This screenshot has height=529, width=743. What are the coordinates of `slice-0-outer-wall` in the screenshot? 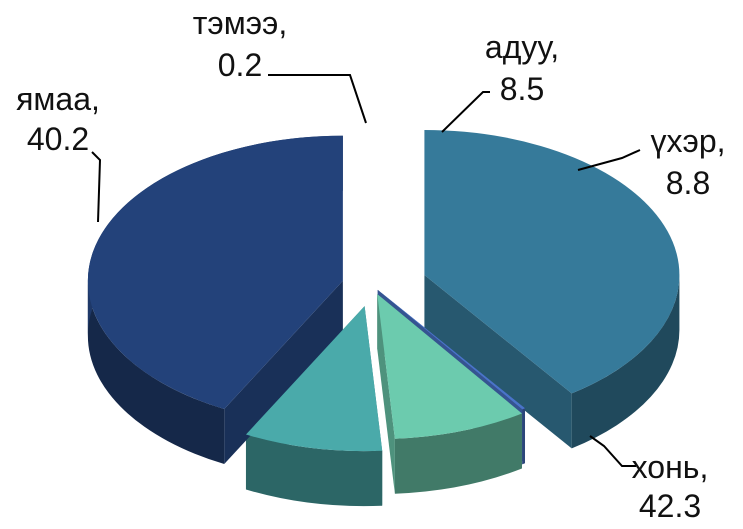 It's located at (625, 361).